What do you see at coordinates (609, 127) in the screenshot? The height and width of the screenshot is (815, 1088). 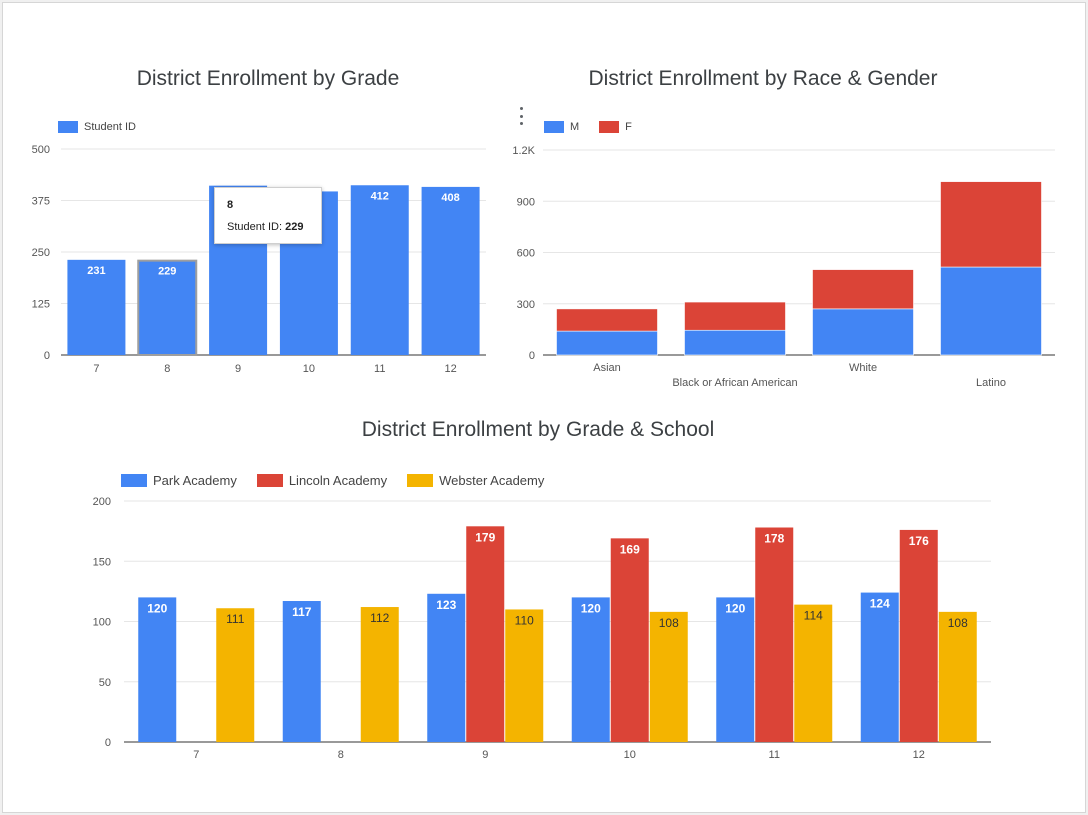 I see `legend-swatch-f` at bounding box center [609, 127].